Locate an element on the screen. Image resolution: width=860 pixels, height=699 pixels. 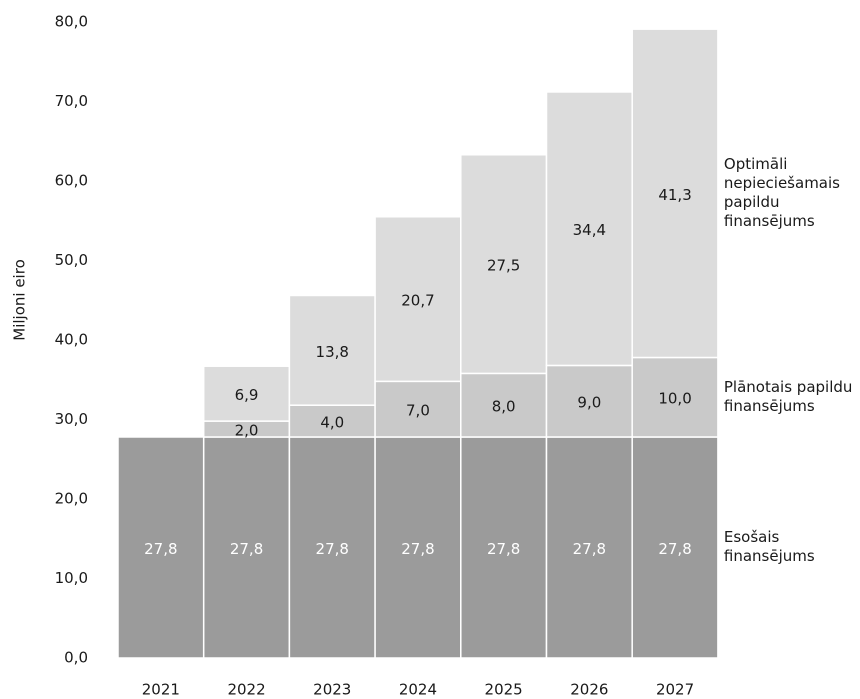
data-label: 20,7 is located at coordinates (417, 301).